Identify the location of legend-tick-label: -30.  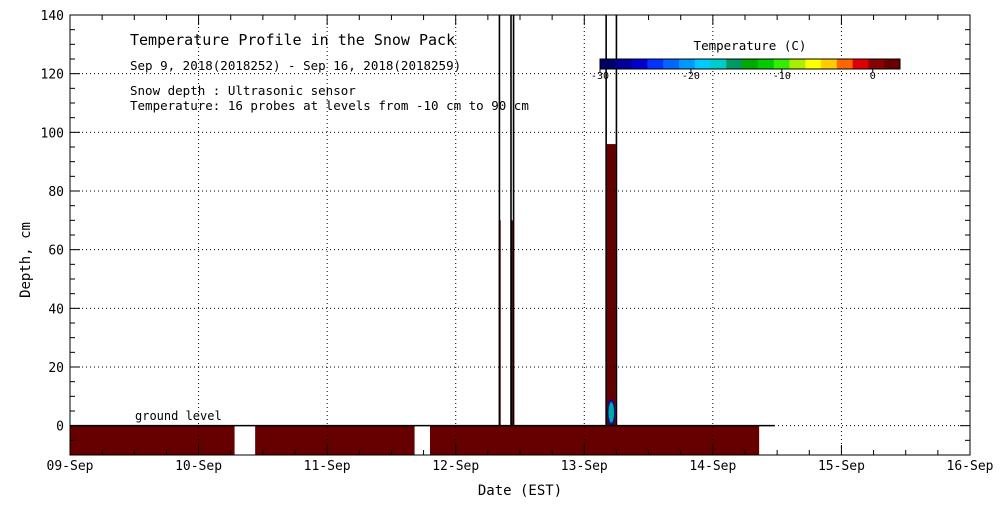
(600, 76).